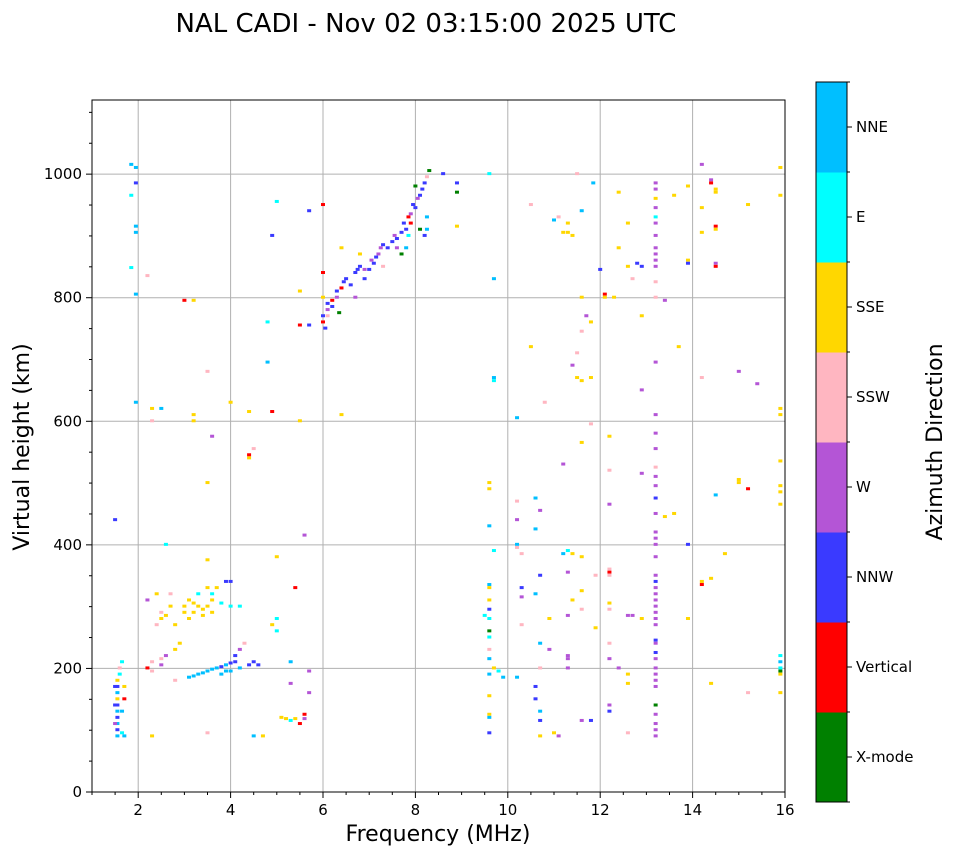 This screenshot has width=958, height=857. I want to click on colorbar-segment, so click(831, 127).